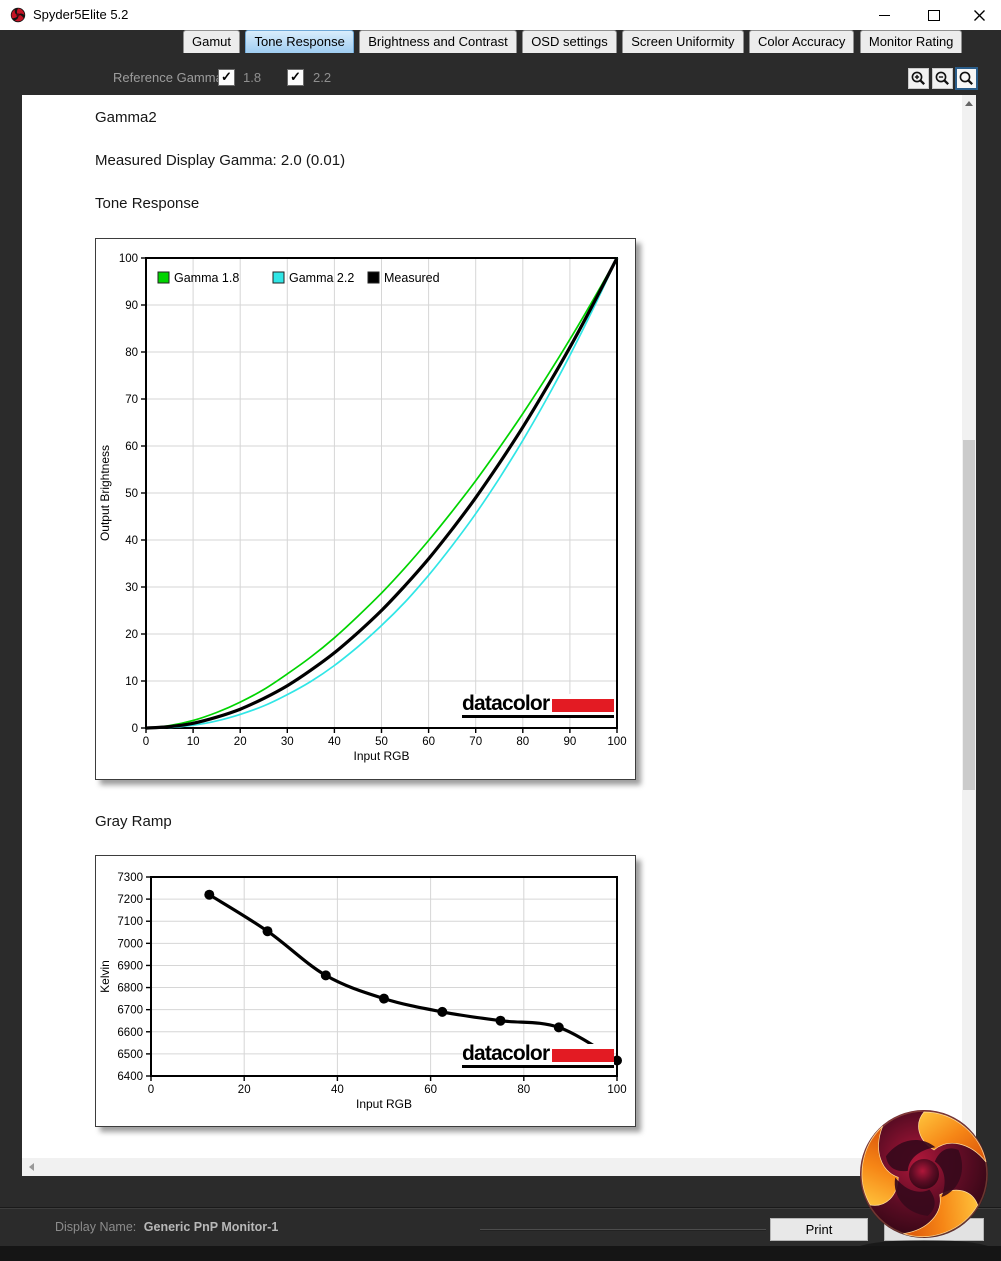  What do you see at coordinates (131, 588) in the screenshot?
I see `svg-text: 30` at bounding box center [131, 588].